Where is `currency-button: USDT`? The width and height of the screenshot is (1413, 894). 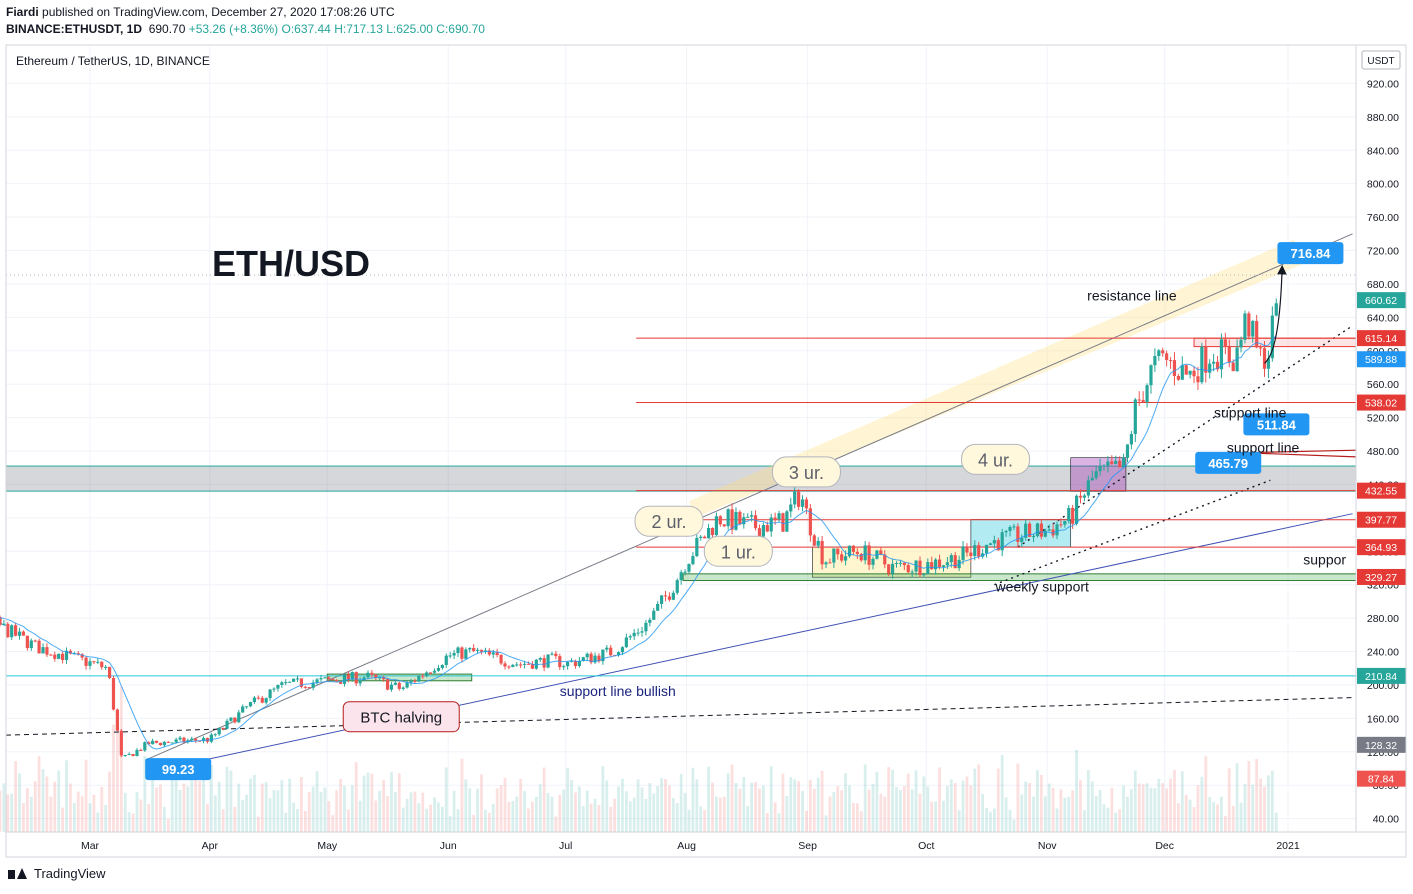 currency-button: USDT is located at coordinates (1381, 60).